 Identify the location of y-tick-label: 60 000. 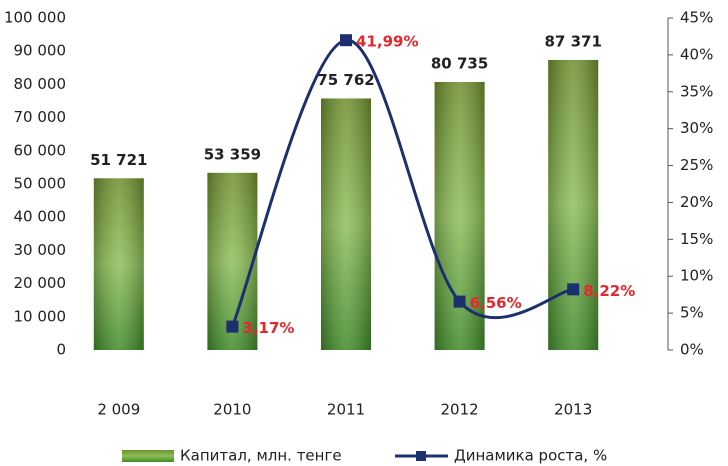
(40, 150).